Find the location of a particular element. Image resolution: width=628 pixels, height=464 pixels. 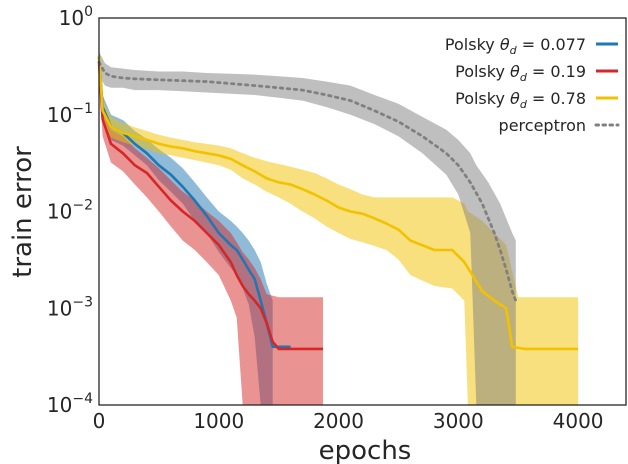

y-tick-label: 10⁻¹ is located at coordinates (70, 114).